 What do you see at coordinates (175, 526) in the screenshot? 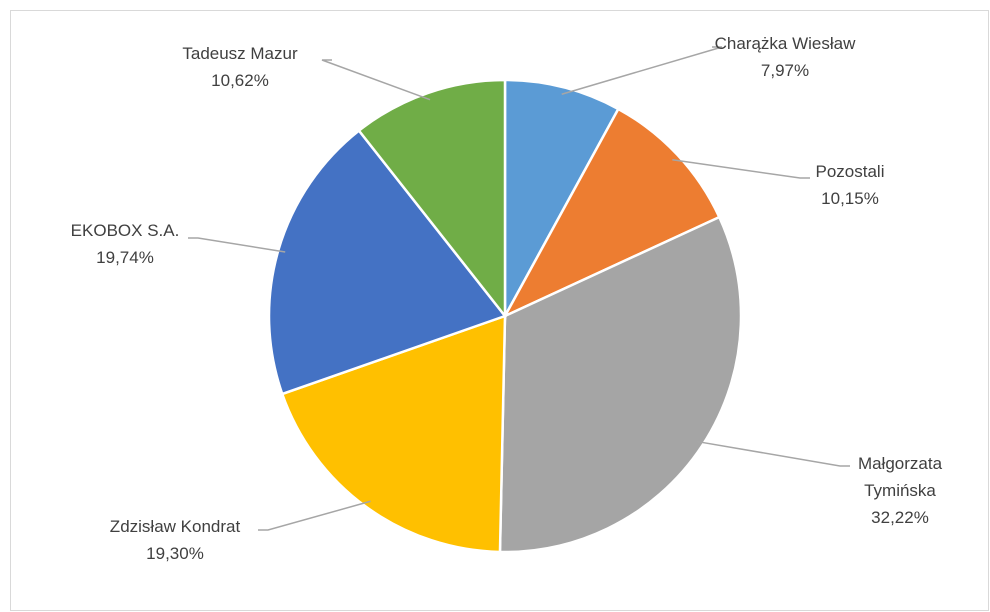
I see `category-label: Zdzisław Kondrat` at bounding box center [175, 526].